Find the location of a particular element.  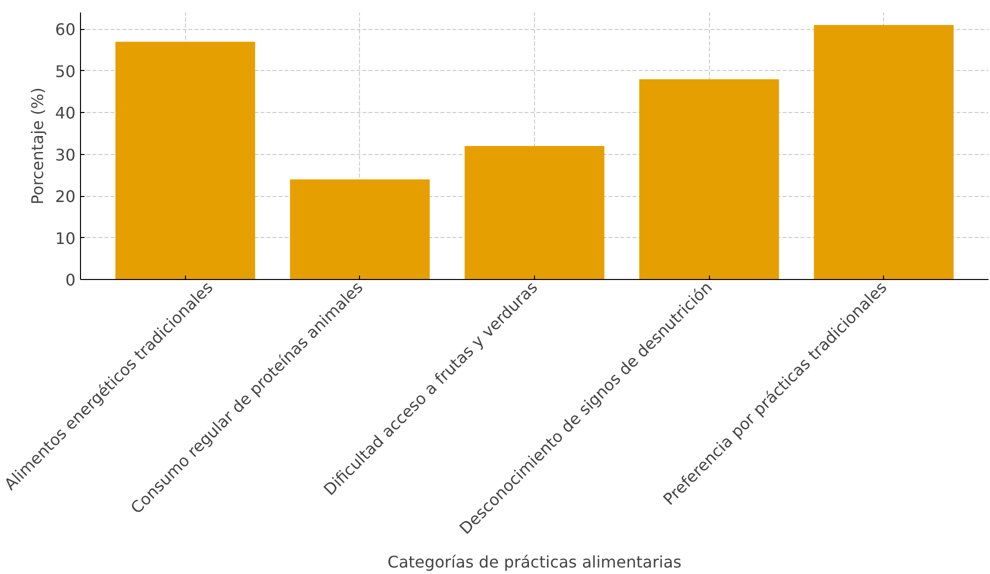

y-tick-label: 50 is located at coordinates (65, 71).